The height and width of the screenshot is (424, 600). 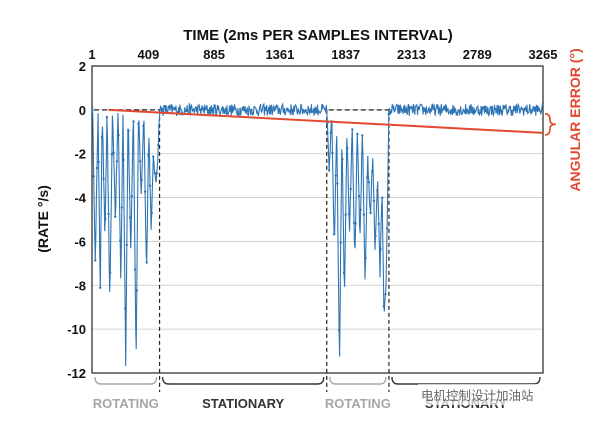 What do you see at coordinates (345, 54) in the screenshot?
I see `x-tick-label: 1837` at bounding box center [345, 54].